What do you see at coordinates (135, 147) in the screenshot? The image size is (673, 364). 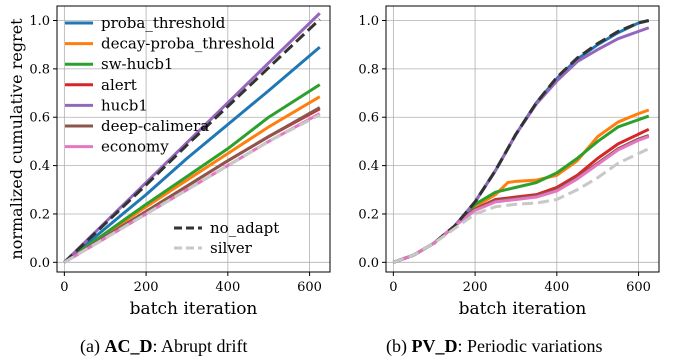 I see `legend-label-economy: economy` at bounding box center [135, 147].